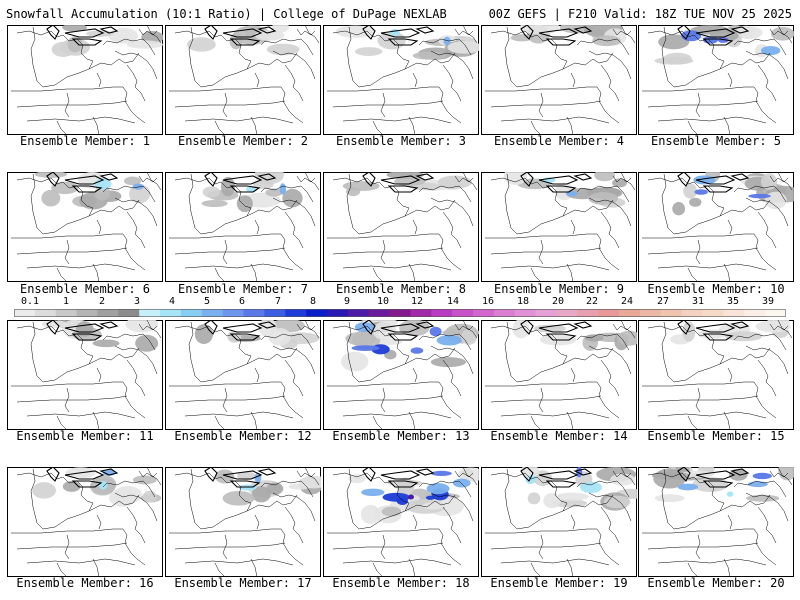 The height and width of the screenshot is (600, 800). What do you see at coordinates (401, 289) in the screenshot?
I see `member-caption: Ensemble Member: 8` at bounding box center [401, 289].